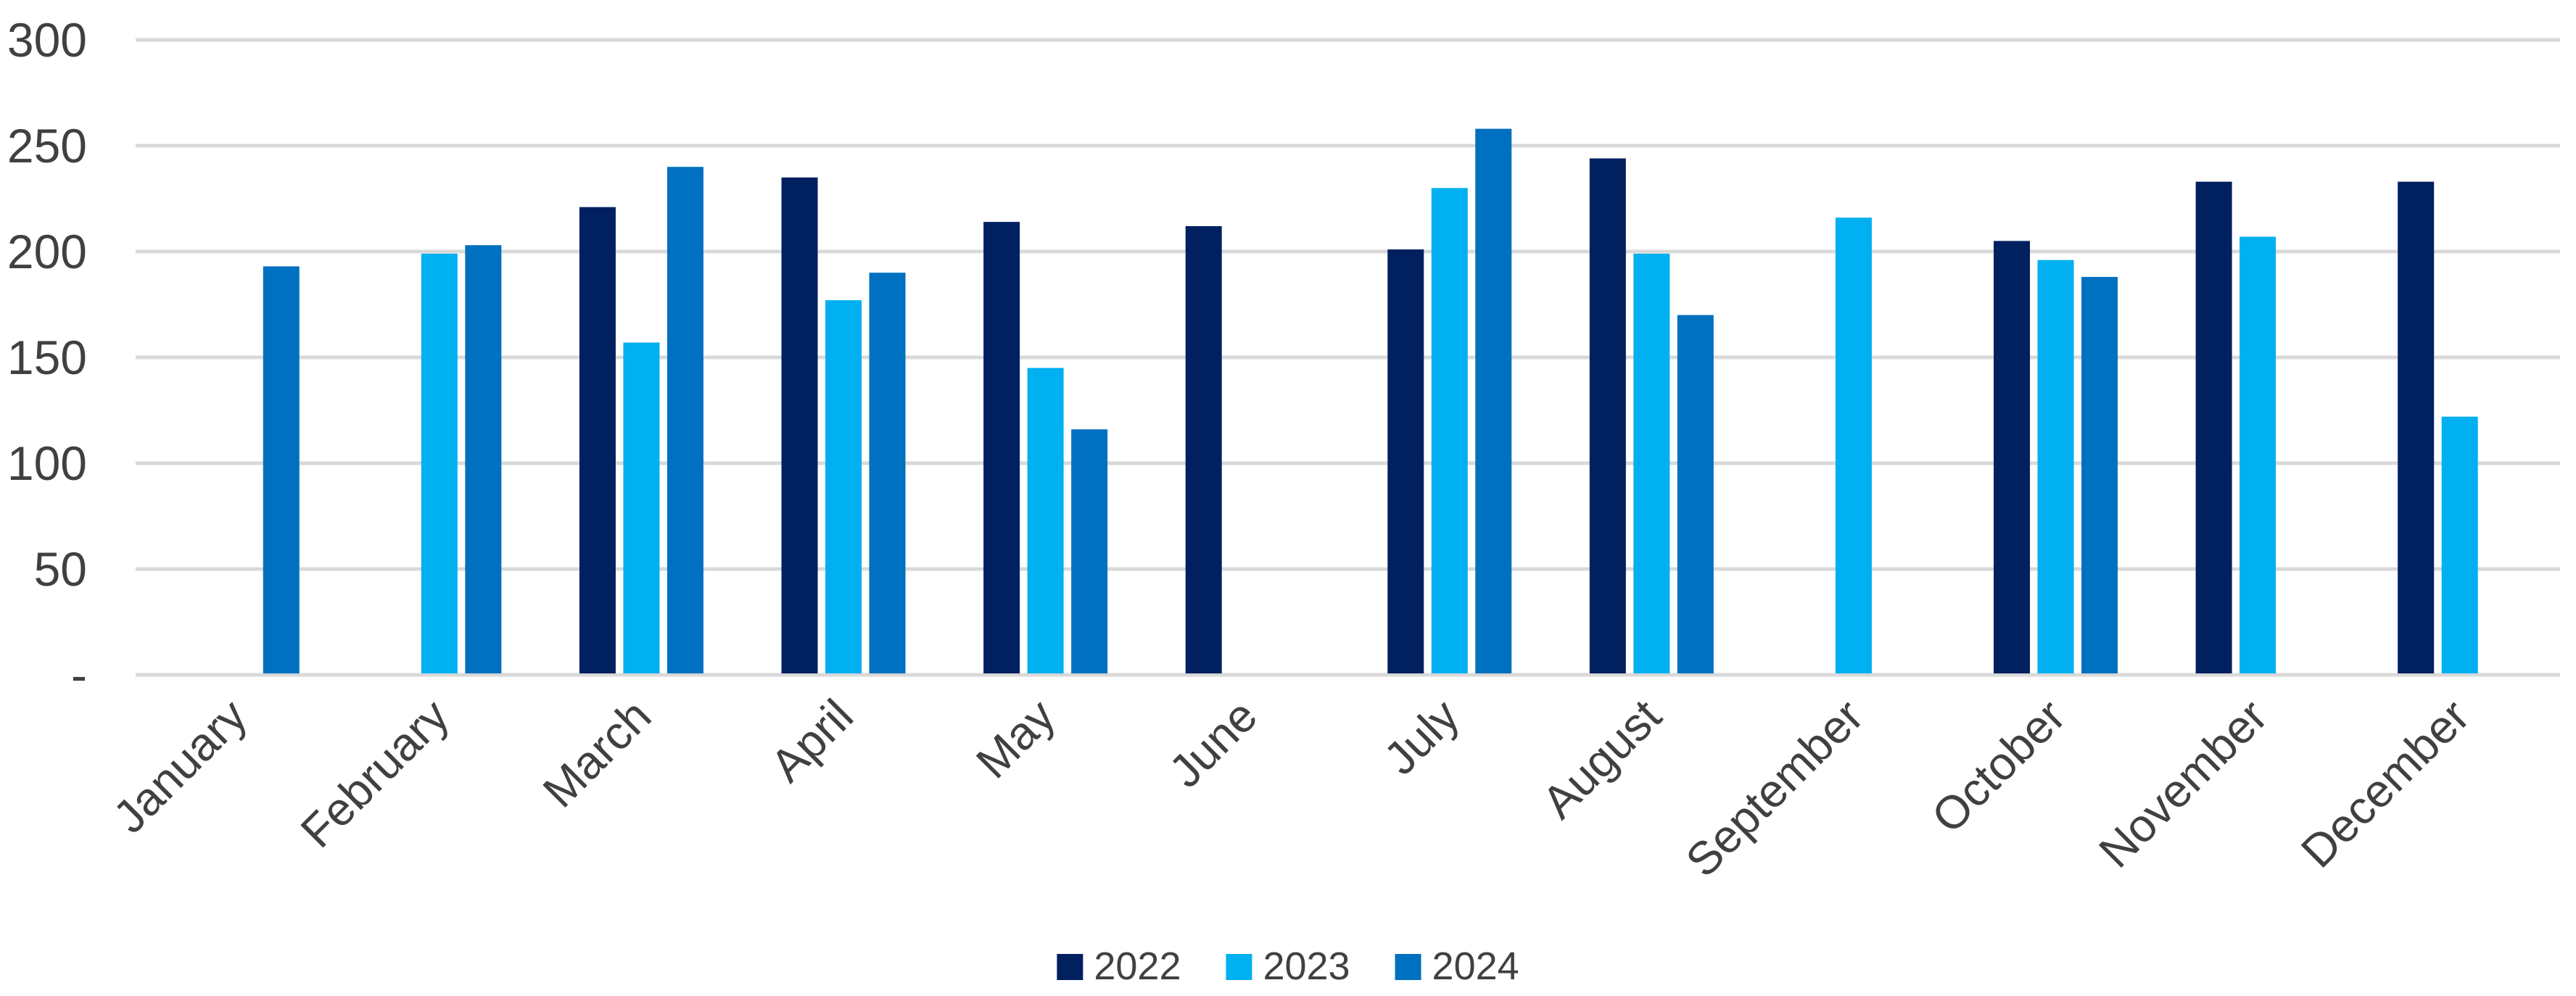  Describe the element at coordinates (1239, 967) in the screenshot. I see `legend-swatch-2023` at that location.